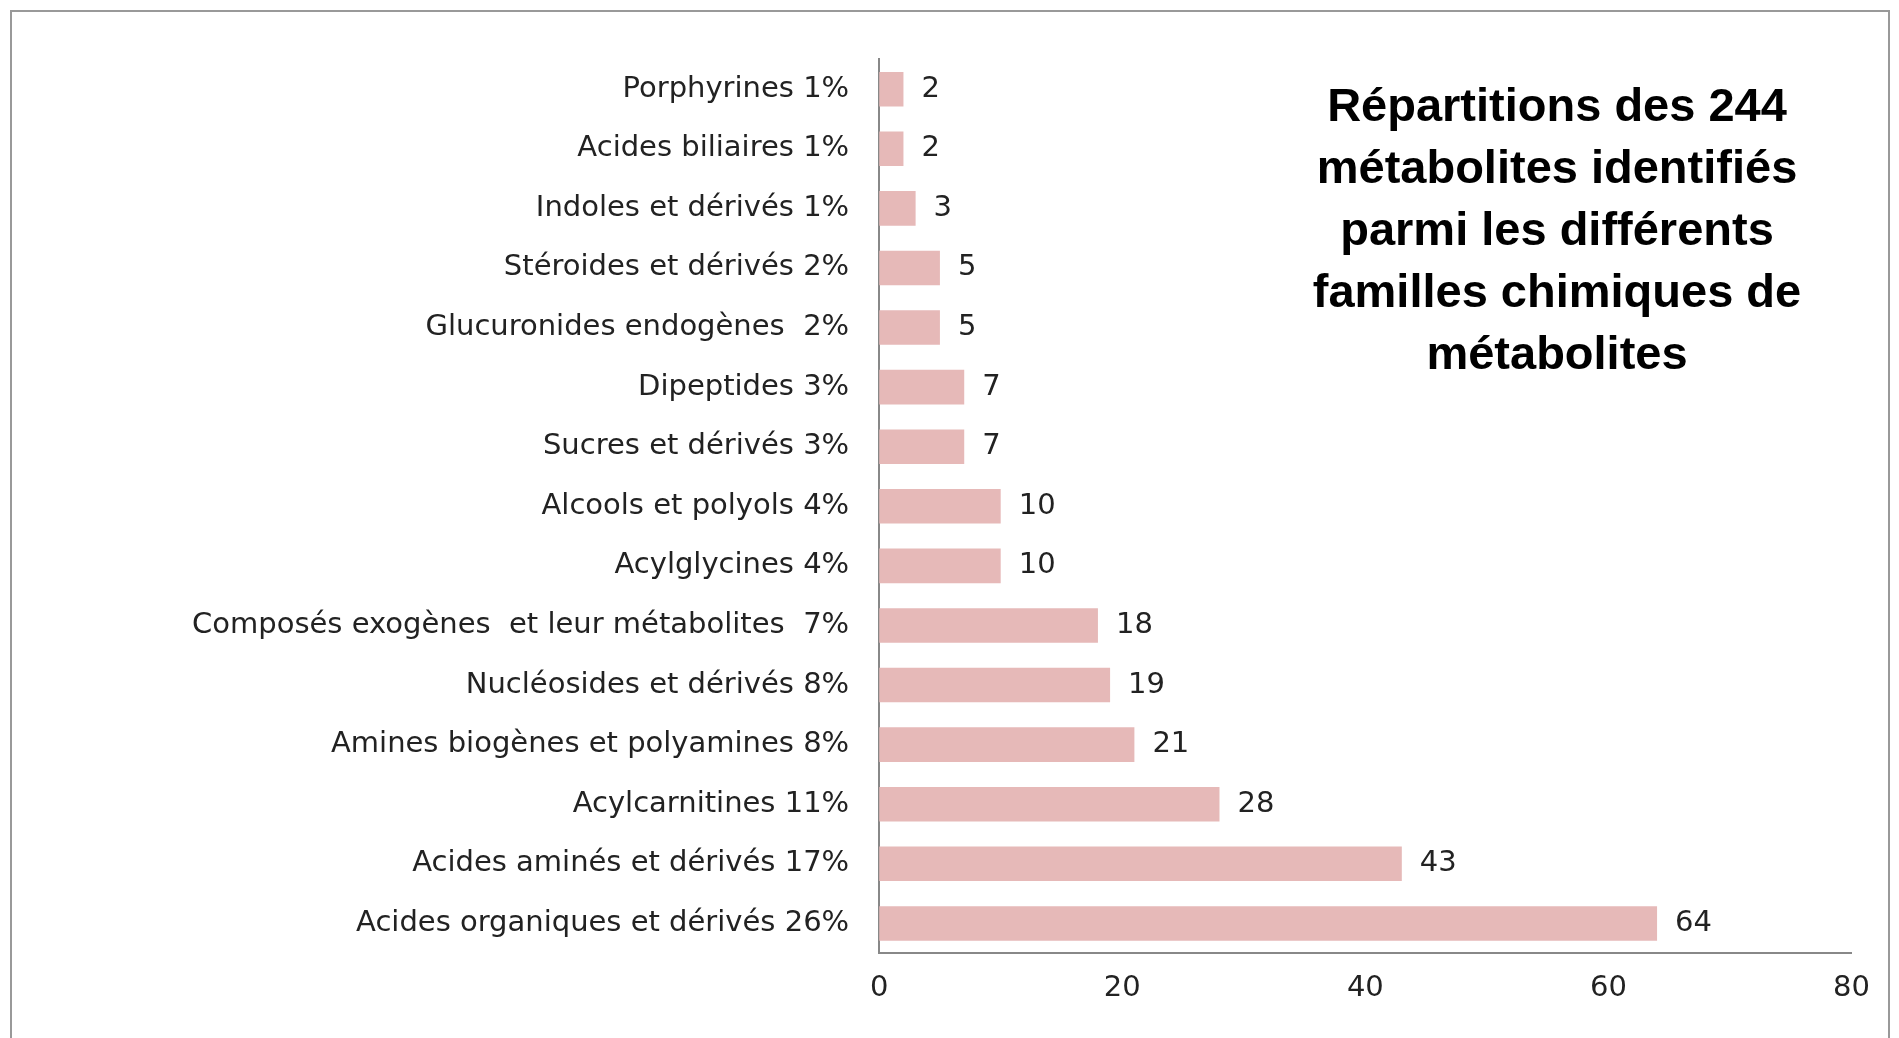  Describe the element at coordinates (879, 986) in the screenshot. I see `x-tick-label: 0` at that location.